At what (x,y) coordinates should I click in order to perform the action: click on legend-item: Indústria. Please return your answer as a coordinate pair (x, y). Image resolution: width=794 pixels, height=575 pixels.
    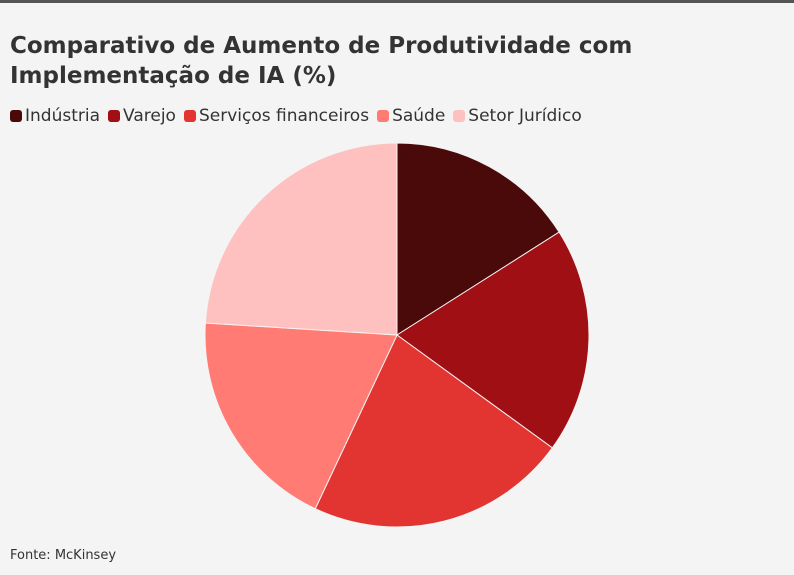
    Looking at the image, I should click on (55, 116).